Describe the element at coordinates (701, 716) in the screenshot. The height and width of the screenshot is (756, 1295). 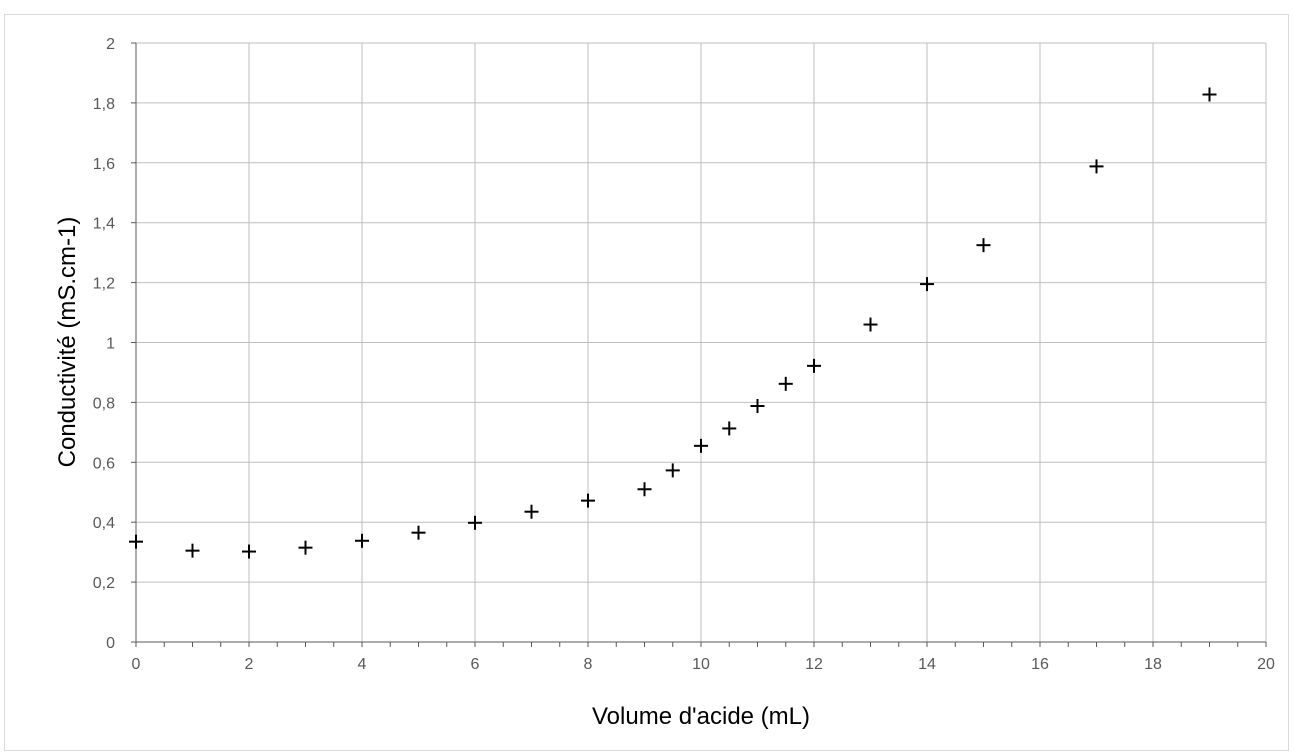
I see `x-axis-title: Volume d'acide (mL)` at that location.